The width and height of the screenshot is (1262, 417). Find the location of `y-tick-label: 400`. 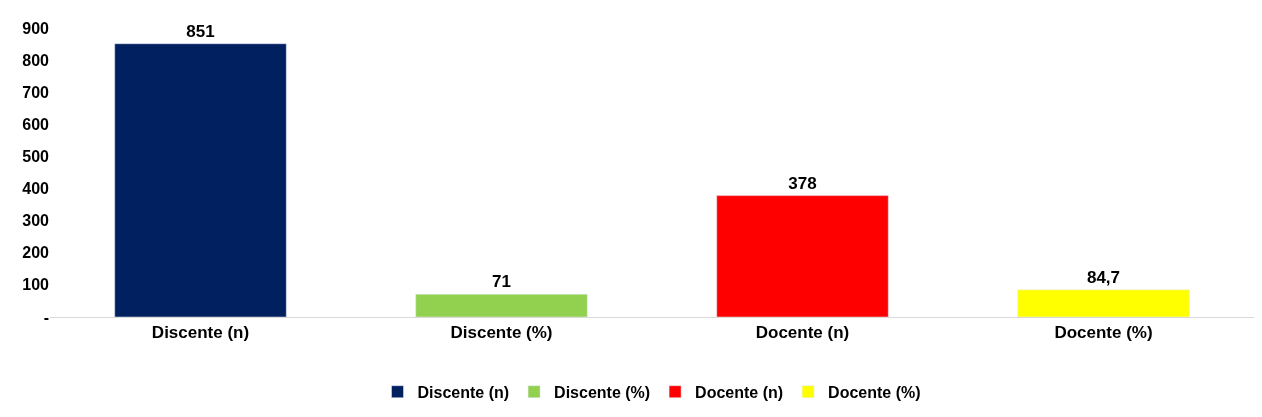

y-tick-label: 400 is located at coordinates (36, 189).